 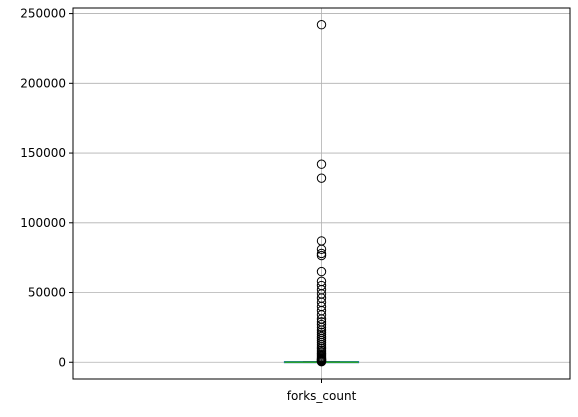 What do you see at coordinates (43, 223) in the screenshot?
I see `y-tick-label: 100000` at bounding box center [43, 223].